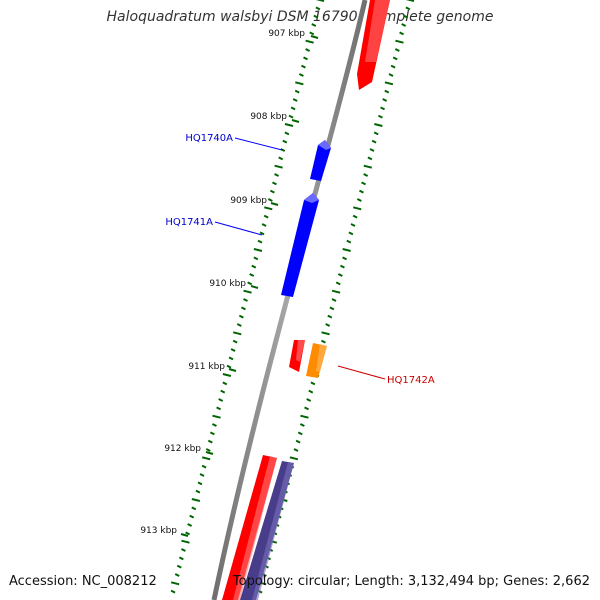  Describe the element at coordinates (234, 284) in the screenshot. I see `scale-tick-910: 910 kbp` at that location.